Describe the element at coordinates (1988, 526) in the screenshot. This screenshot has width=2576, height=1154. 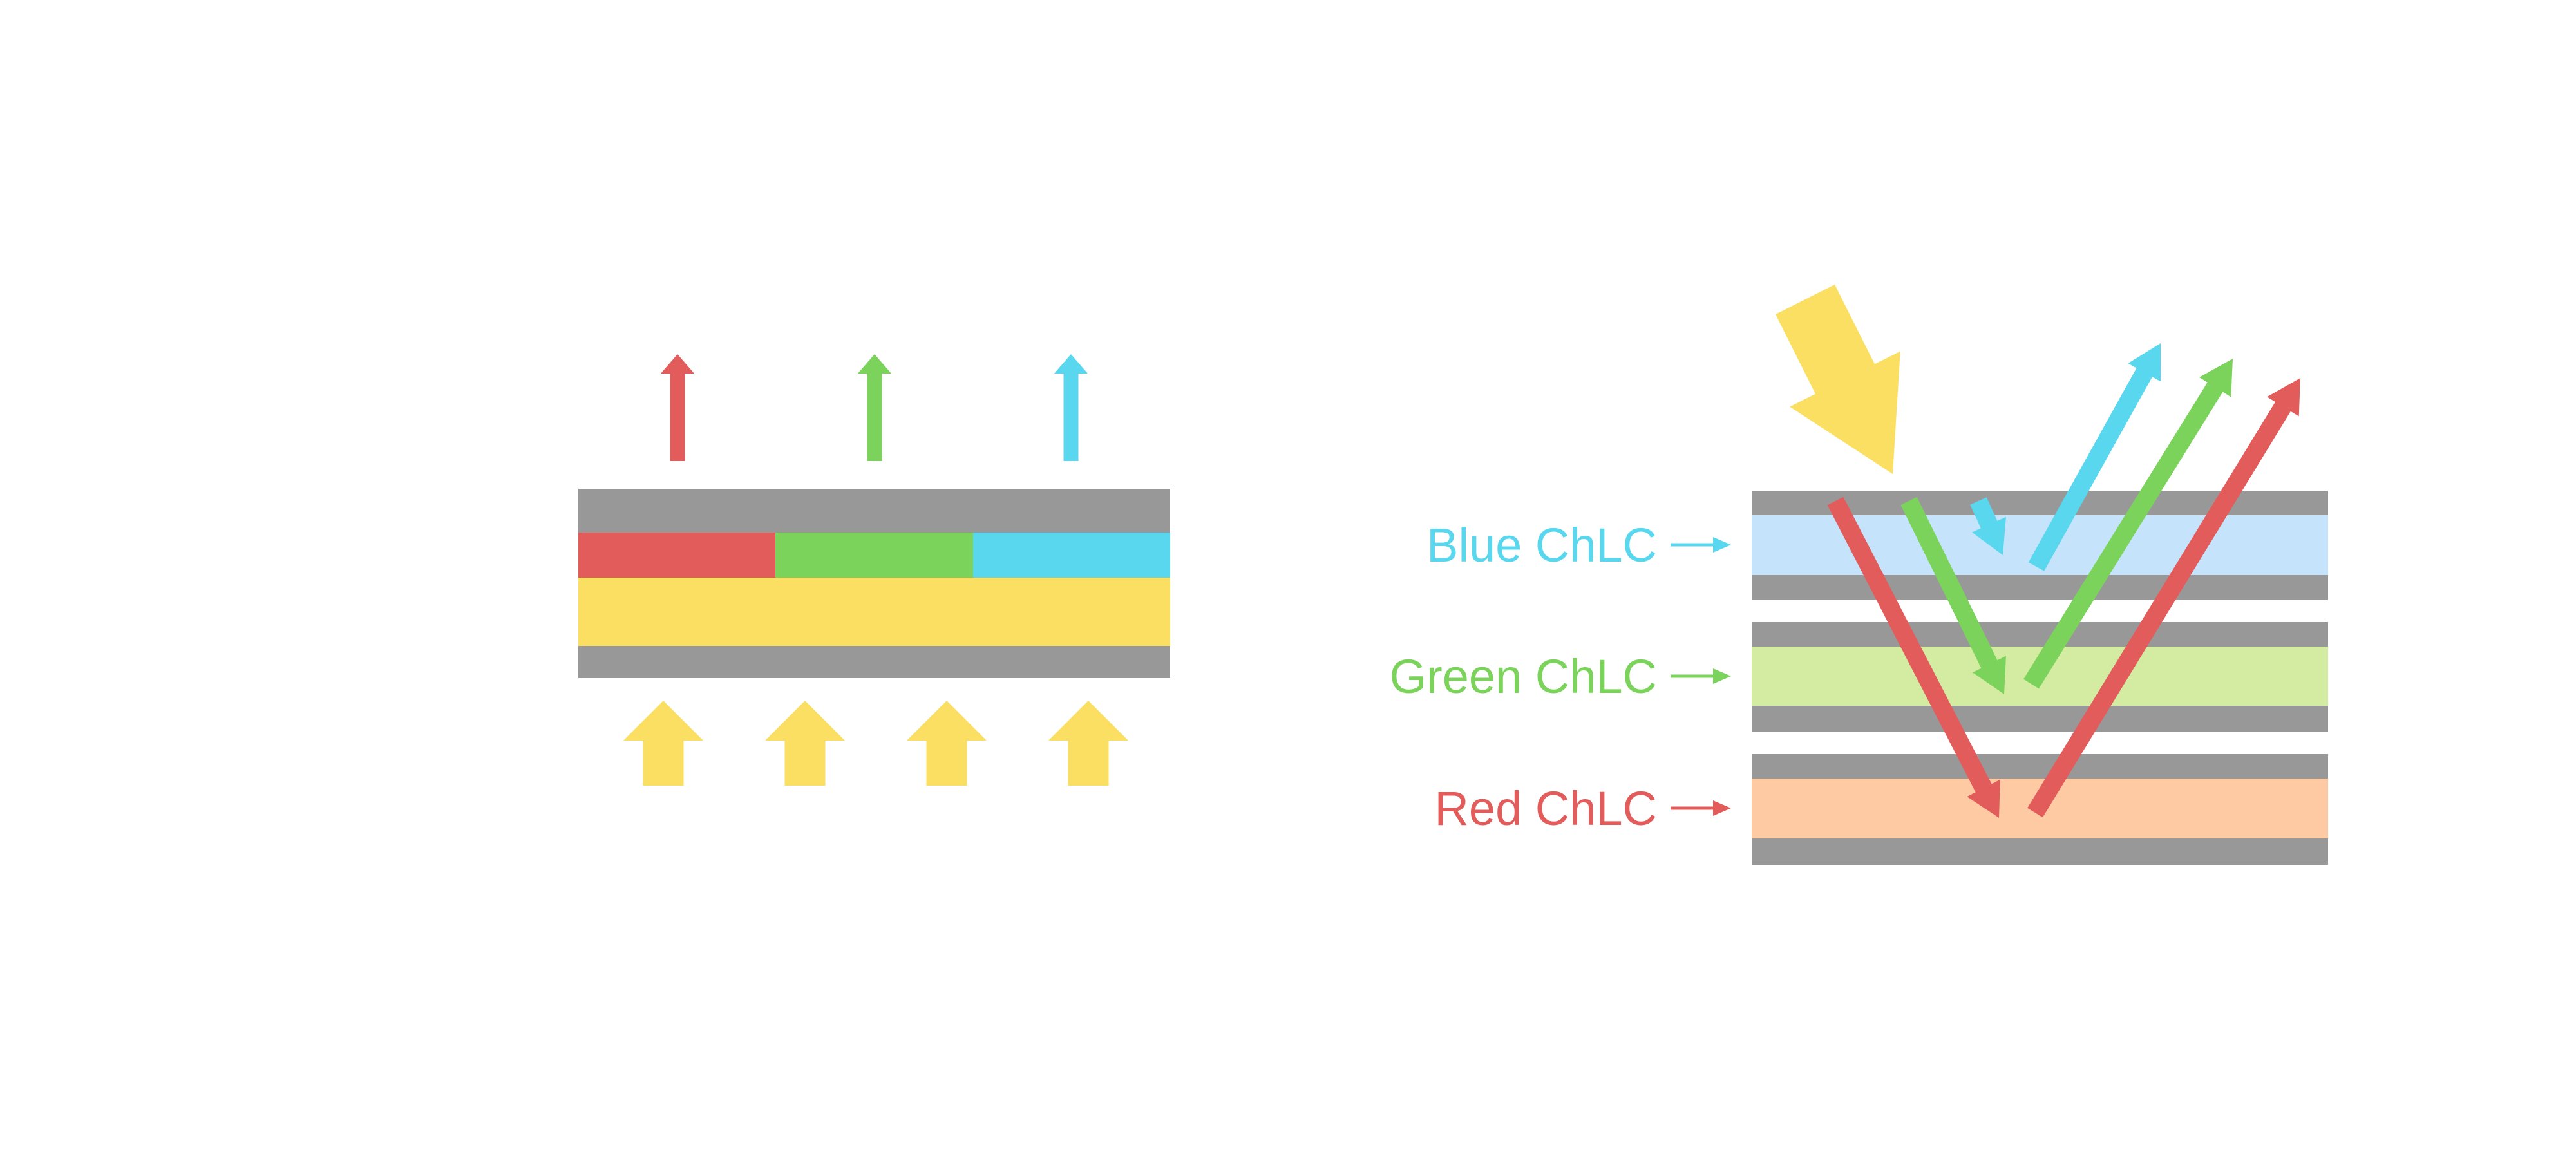
I see `blue-ray-incoming` at that location.